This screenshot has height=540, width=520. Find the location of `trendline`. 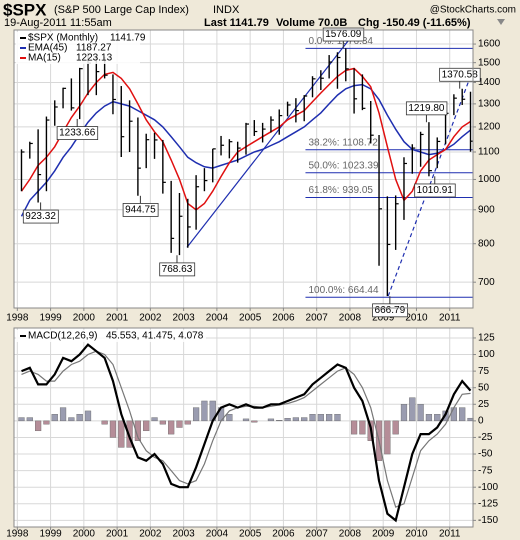

trendline is located at coordinates (429, 187).